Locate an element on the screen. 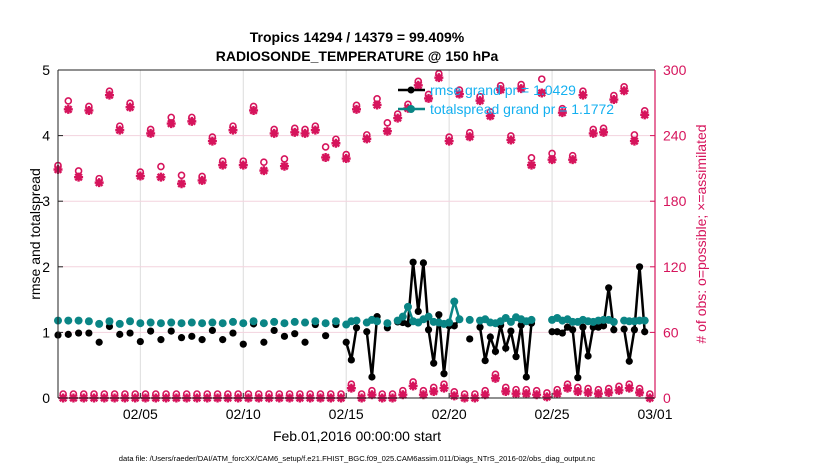 The width and height of the screenshot is (830, 470). legend-totalspread-label: totalspread grand pr = 1.1772 is located at coordinates (522, 109).